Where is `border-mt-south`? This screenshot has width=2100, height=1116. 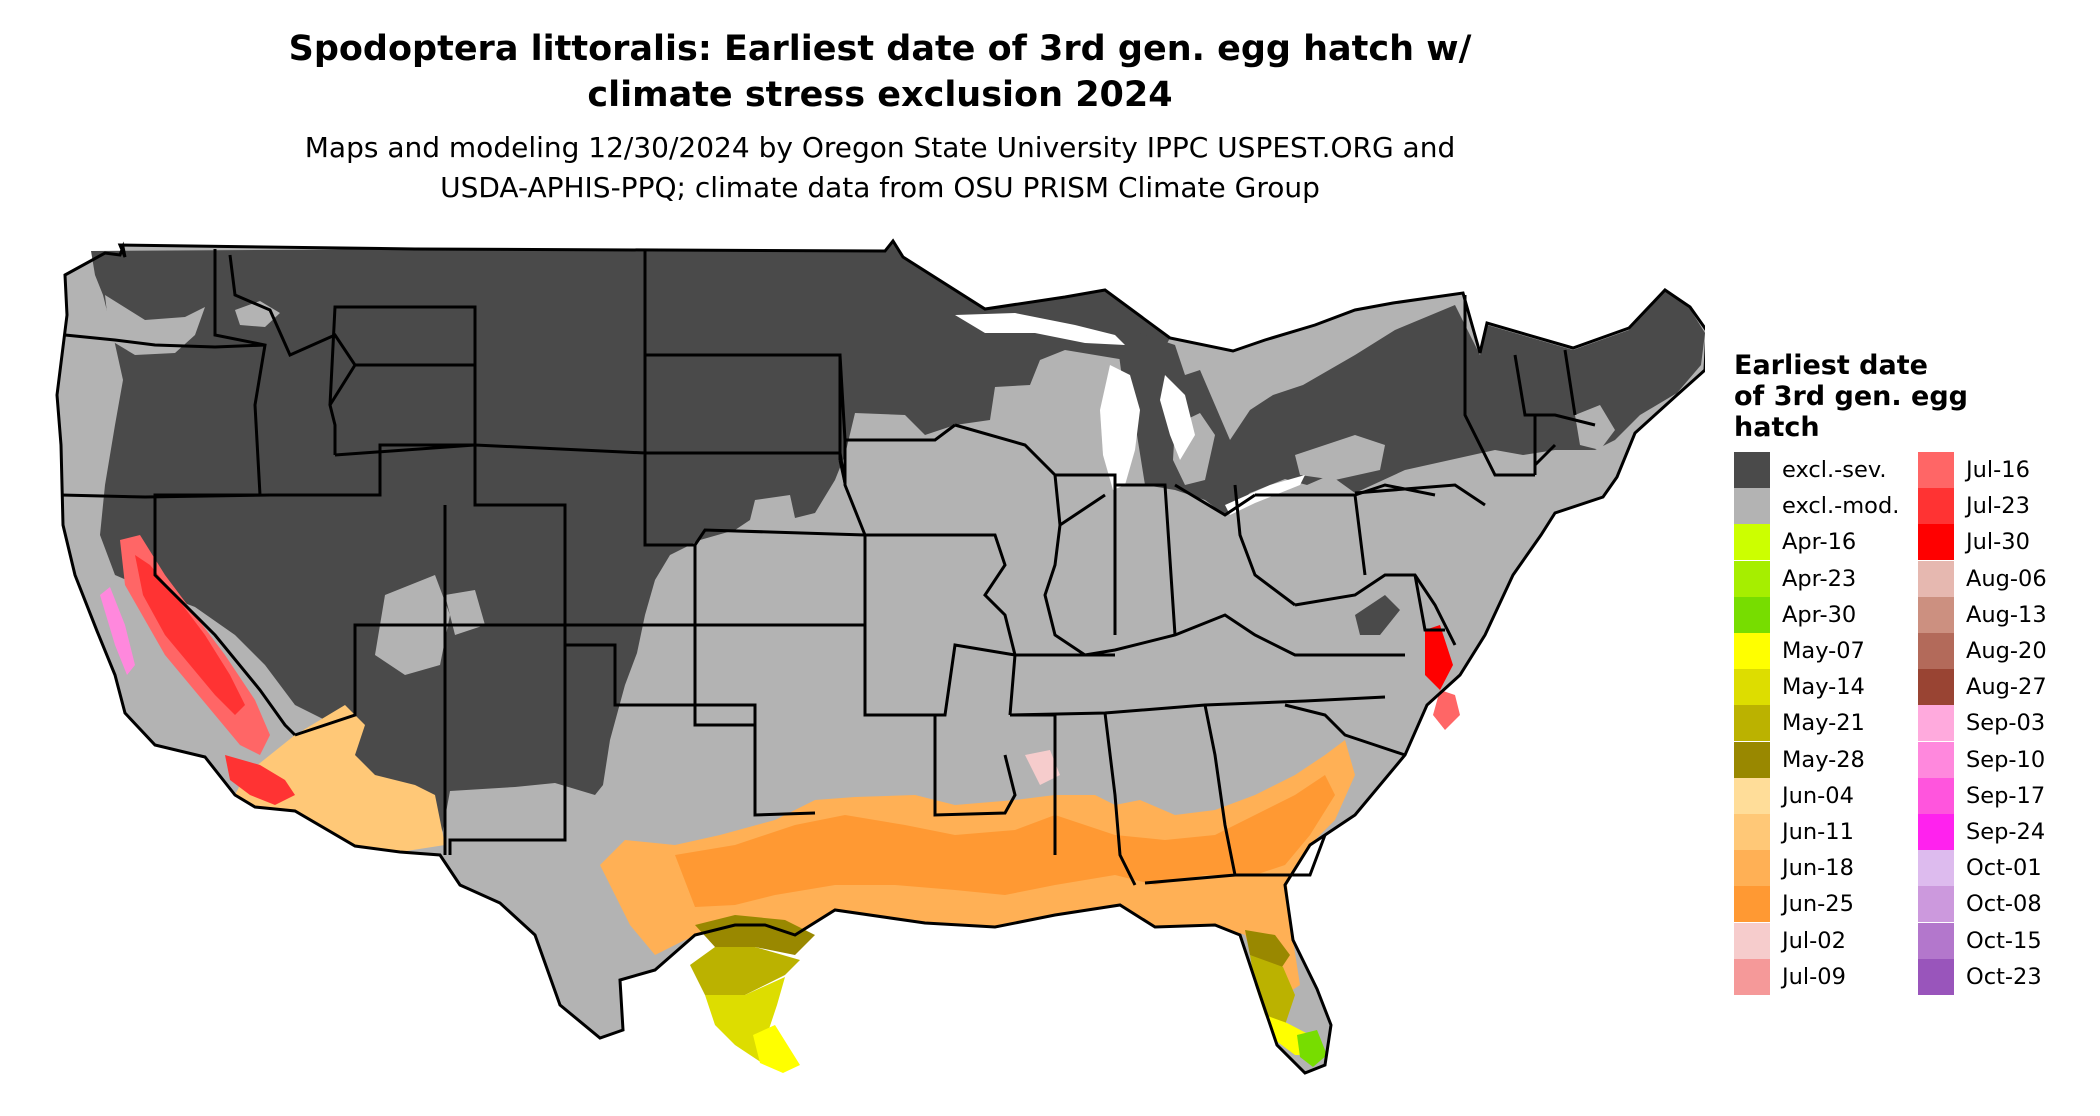
border-mt-south is located at coordinates (416, 337).